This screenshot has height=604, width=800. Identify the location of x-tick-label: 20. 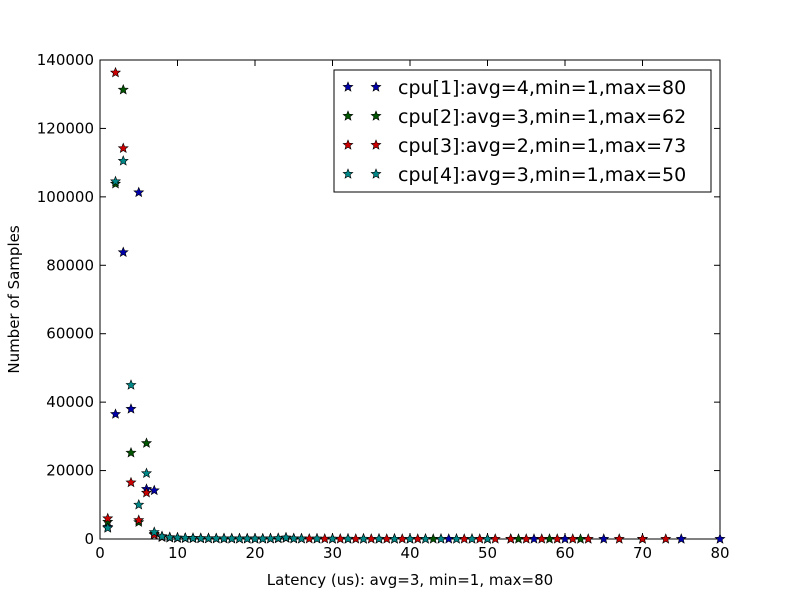
(254, 553).